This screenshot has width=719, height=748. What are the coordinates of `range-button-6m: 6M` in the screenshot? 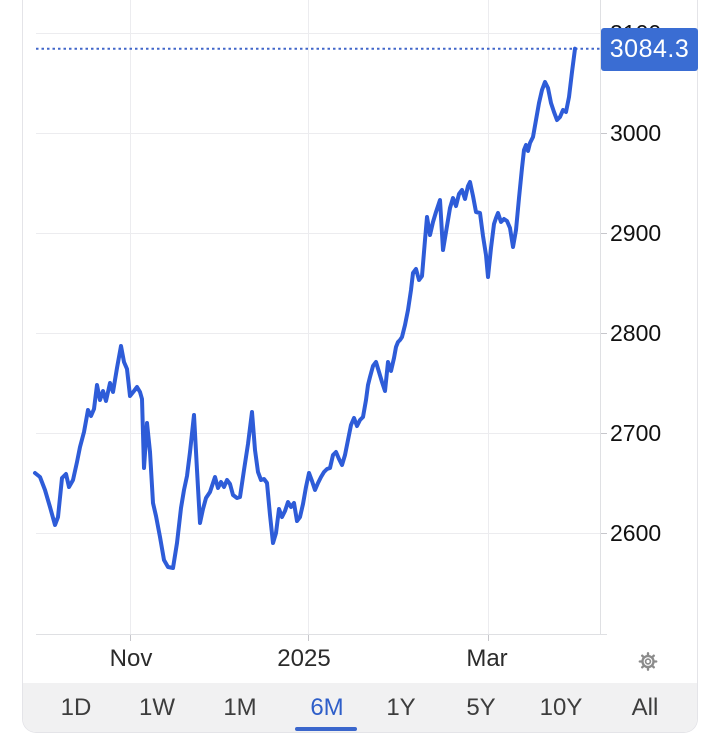 It's located at (327, 707).